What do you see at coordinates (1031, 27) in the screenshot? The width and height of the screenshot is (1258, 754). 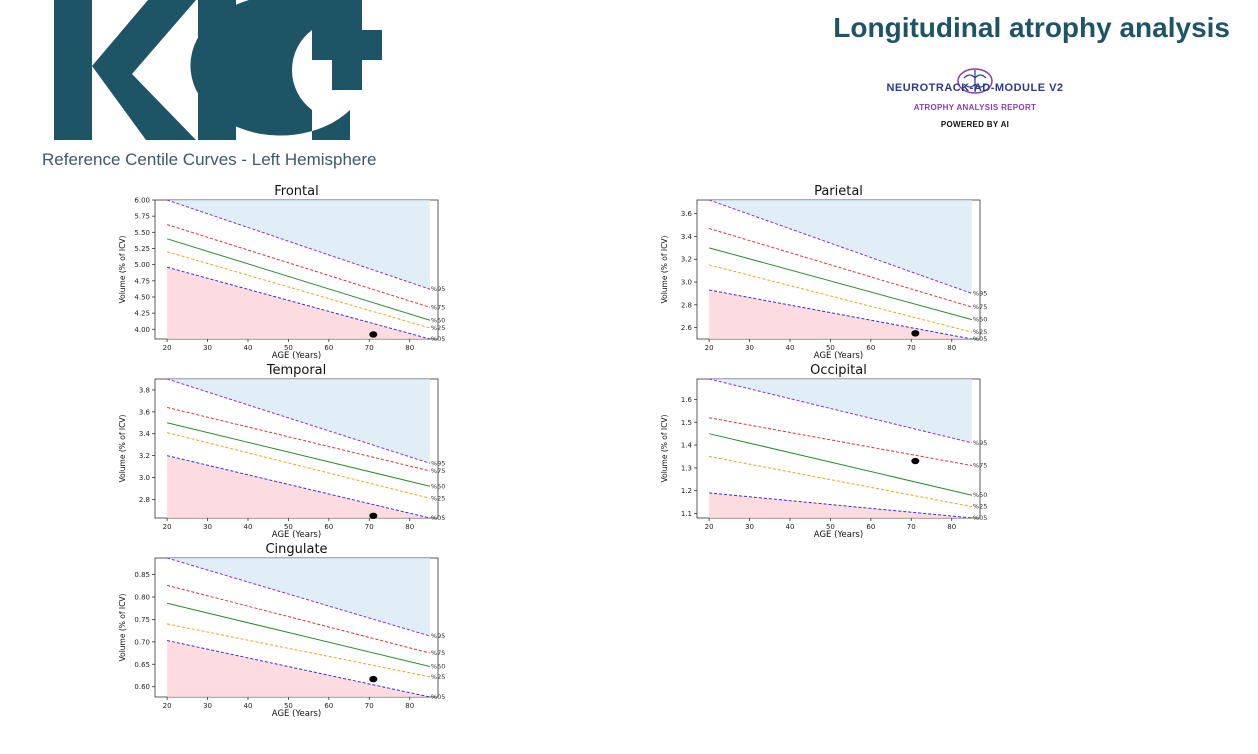 I see `report-title: Longitudinal atrophy analysis` at bounding box center [1031, 27].